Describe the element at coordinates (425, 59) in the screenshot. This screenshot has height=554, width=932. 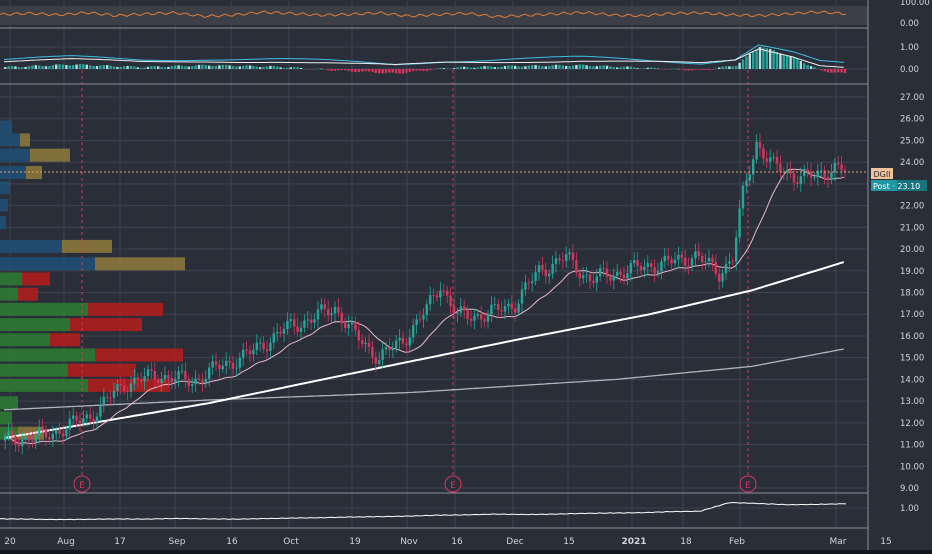
I see `macd-pane` at that location.